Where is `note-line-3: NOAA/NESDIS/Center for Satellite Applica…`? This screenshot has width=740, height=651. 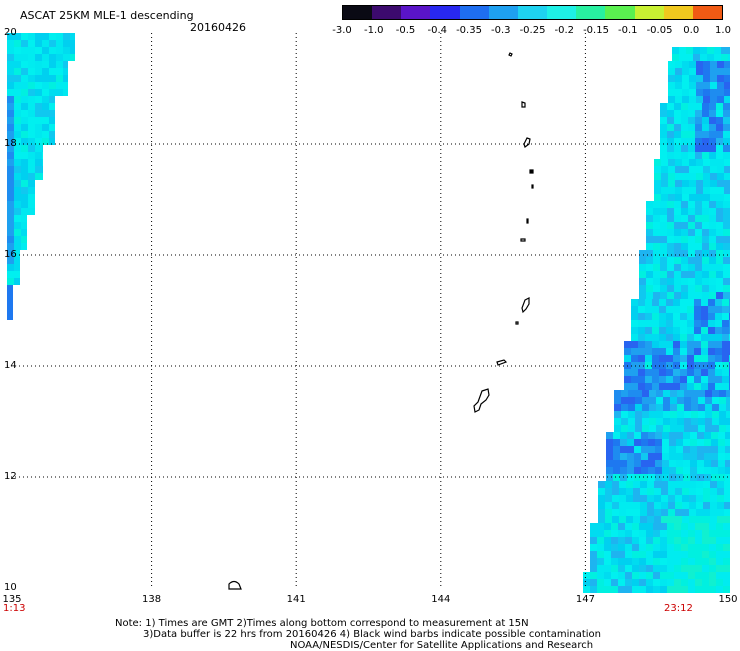
note-line-3: NOAA/NESDIS/Center for Satellite Applica… is located at coordinates (442, 645).